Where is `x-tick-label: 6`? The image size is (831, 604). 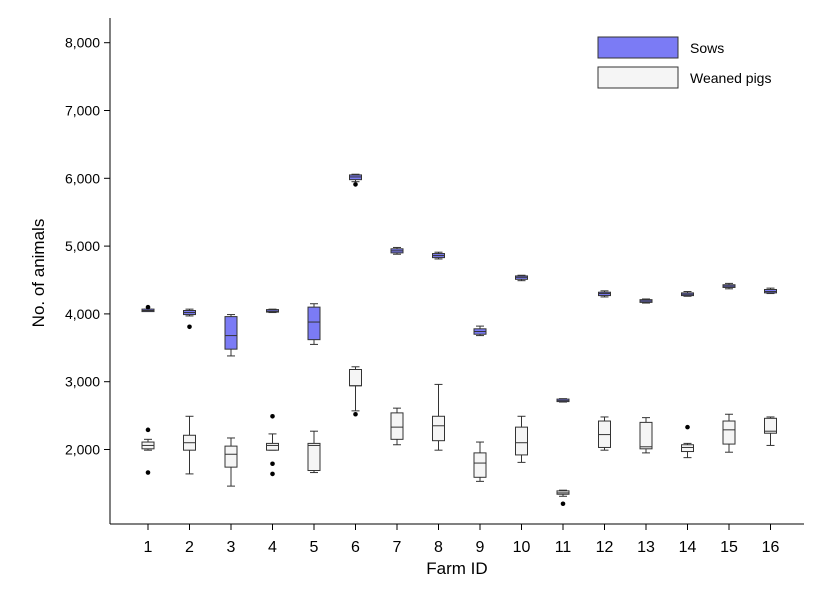
x-tick-label: 6 is located at coordinates (355, 547).